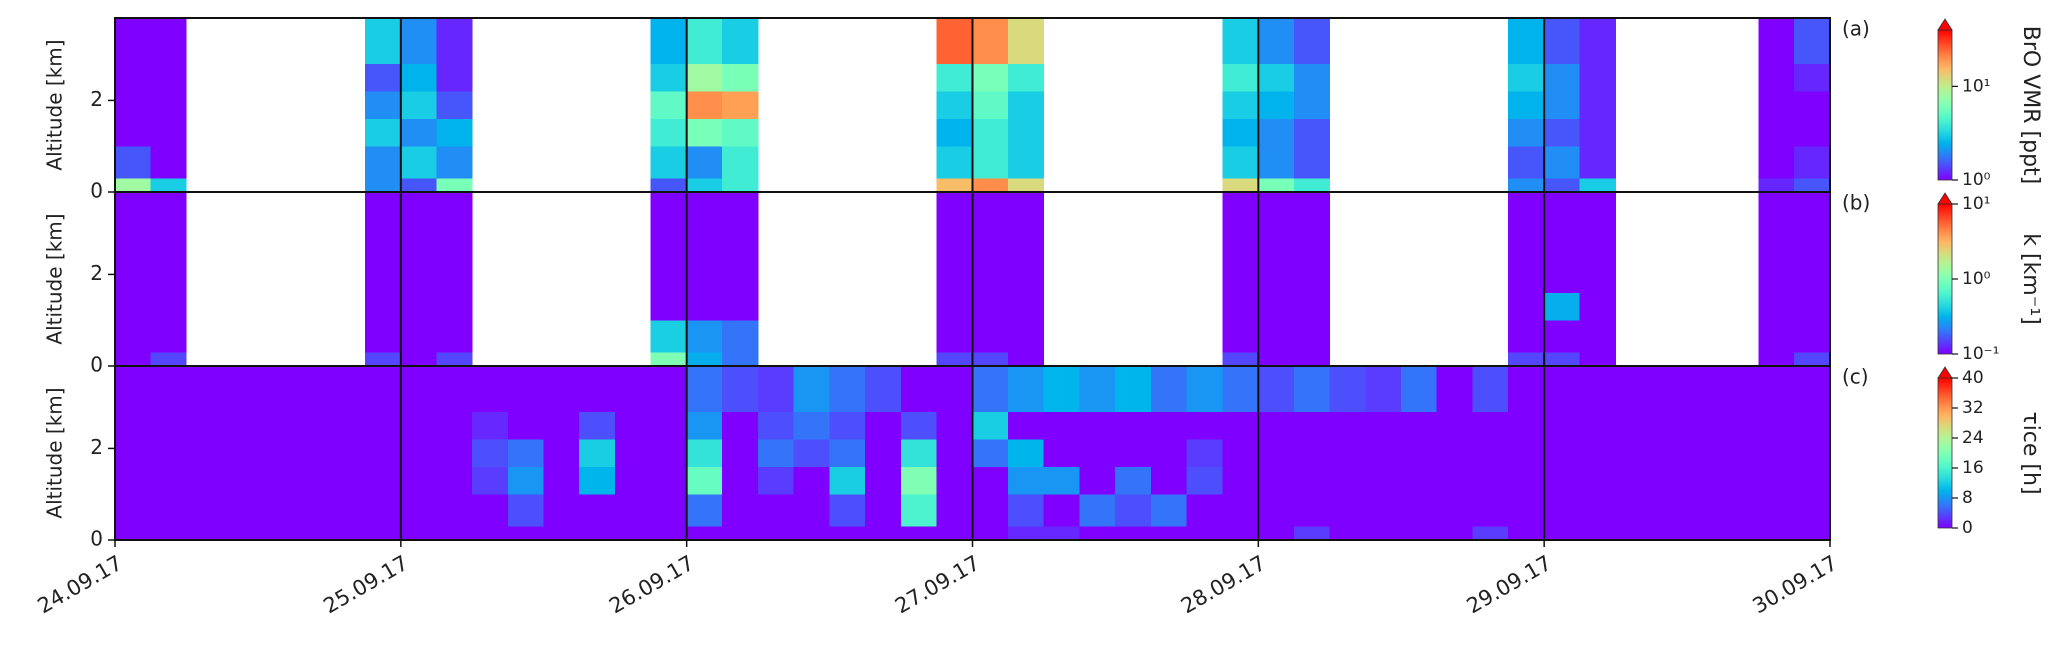 The image size is (2067, 649). What do you see at coordinates (2030, 279) in the screenshot?
I see `colorbar-label: k [km⁻¹]` at bounding box center [2030, 279].